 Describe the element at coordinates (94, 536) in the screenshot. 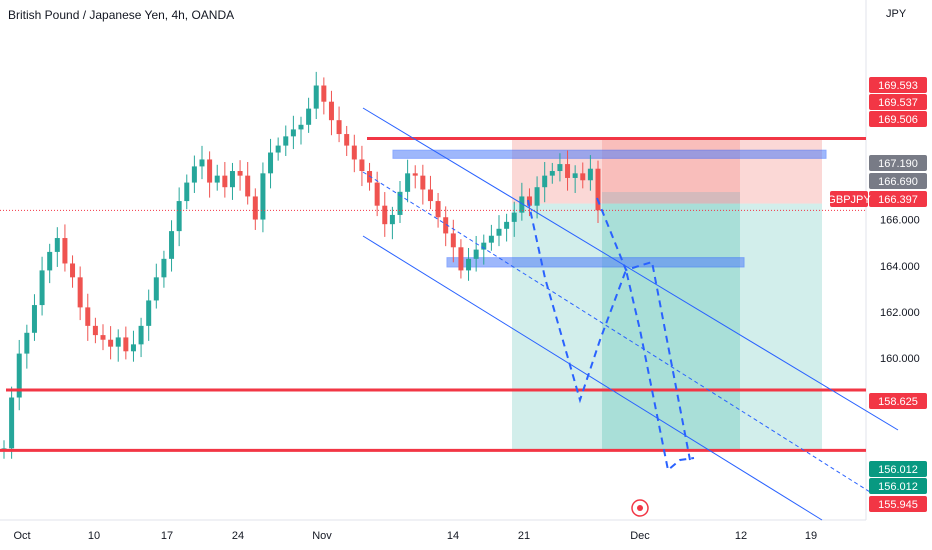

I see `time-tick-label: 10` at that location.